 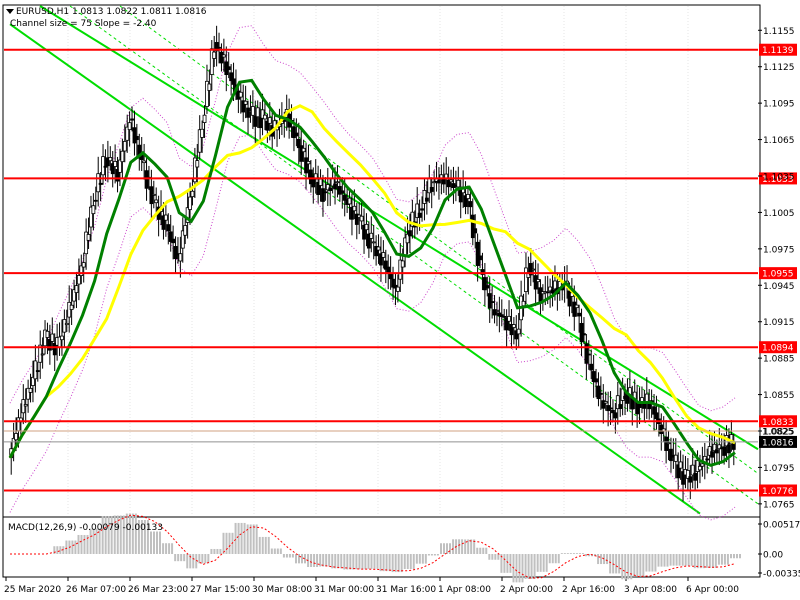 What do you see at coordinates (406, 590) in the screenshot?
I see `x-tick-label: 31 Mar 16:00` at bounding box center [406, 590].